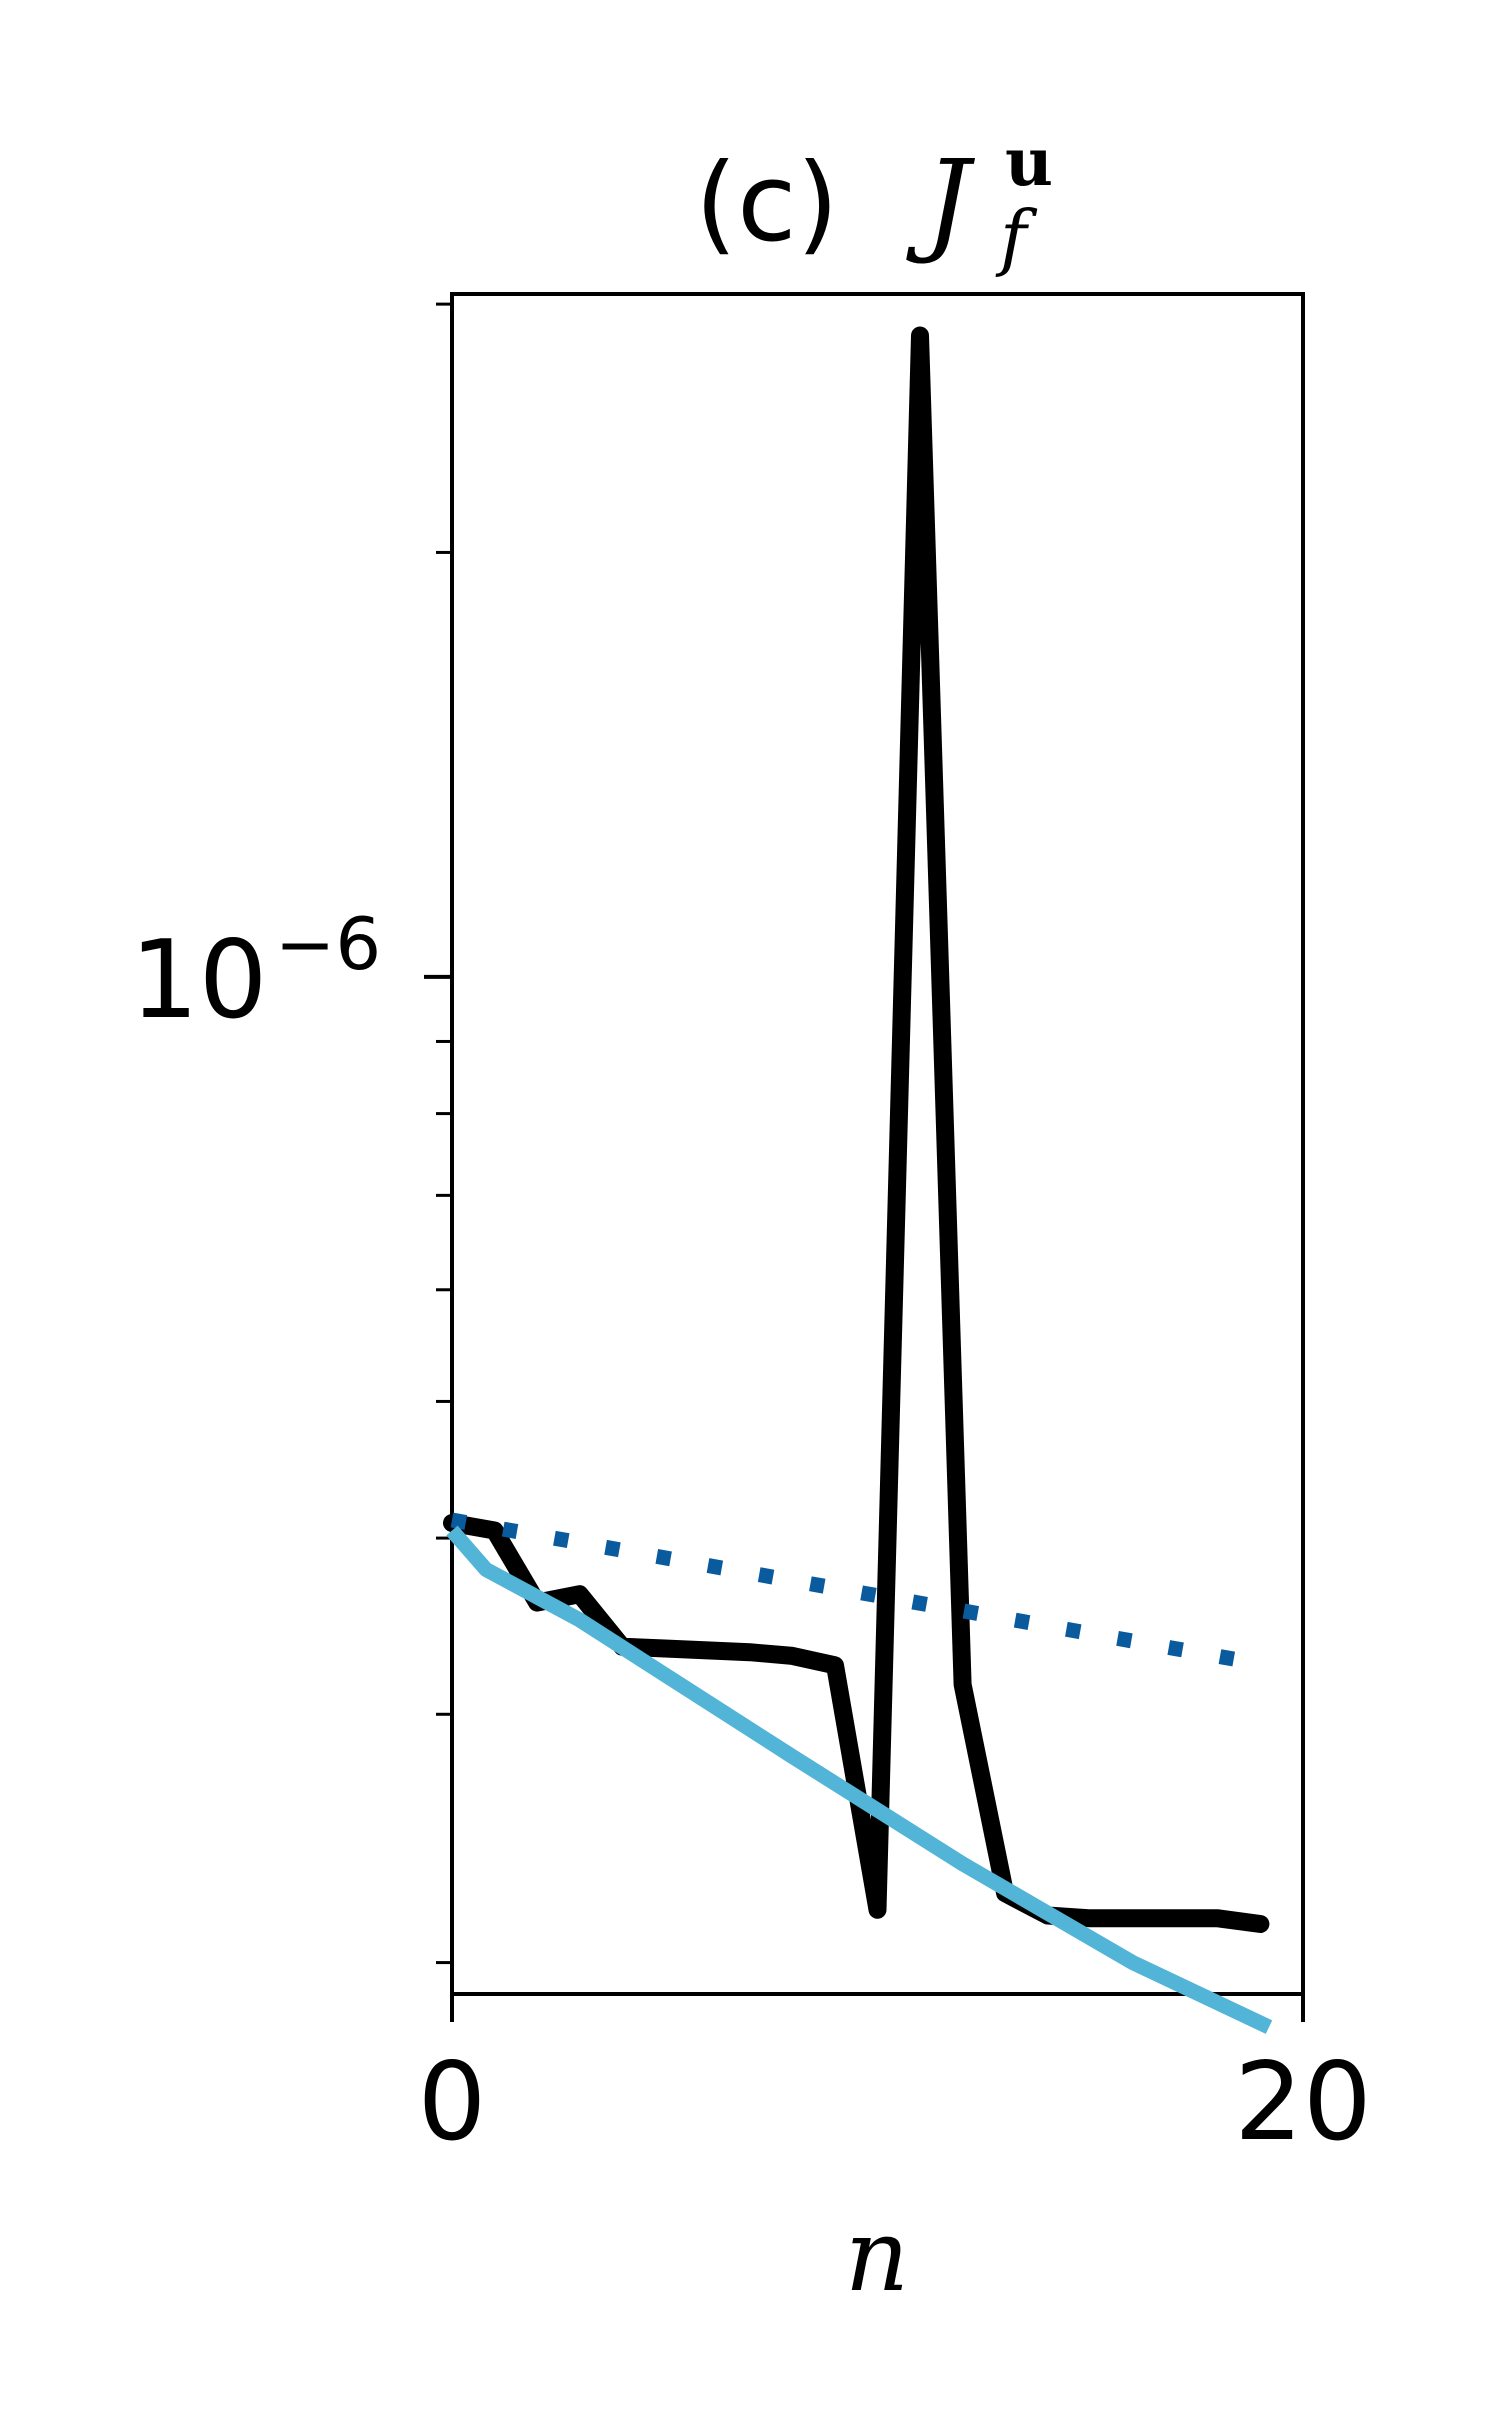 This screenshot has width=1500, height=2427. I want to click on x-tick-label: 20, so click(1302, 2102).